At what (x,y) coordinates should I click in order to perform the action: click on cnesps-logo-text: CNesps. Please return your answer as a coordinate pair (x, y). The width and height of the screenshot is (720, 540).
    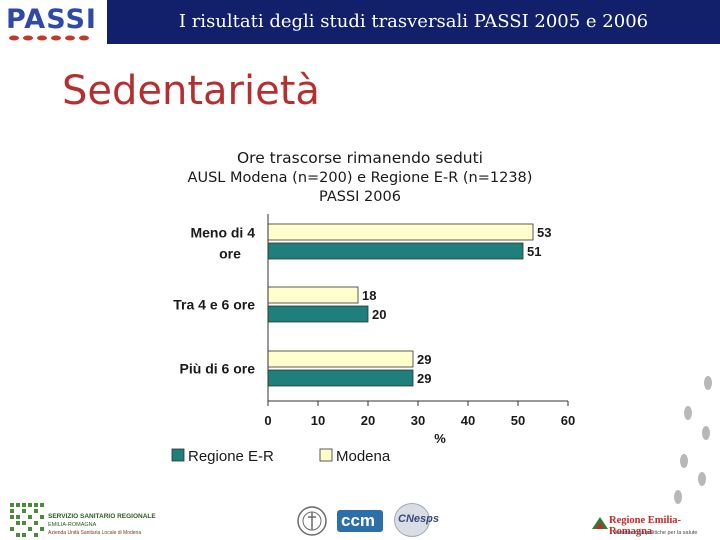
    Looking at the image, I should click on (418, 519).